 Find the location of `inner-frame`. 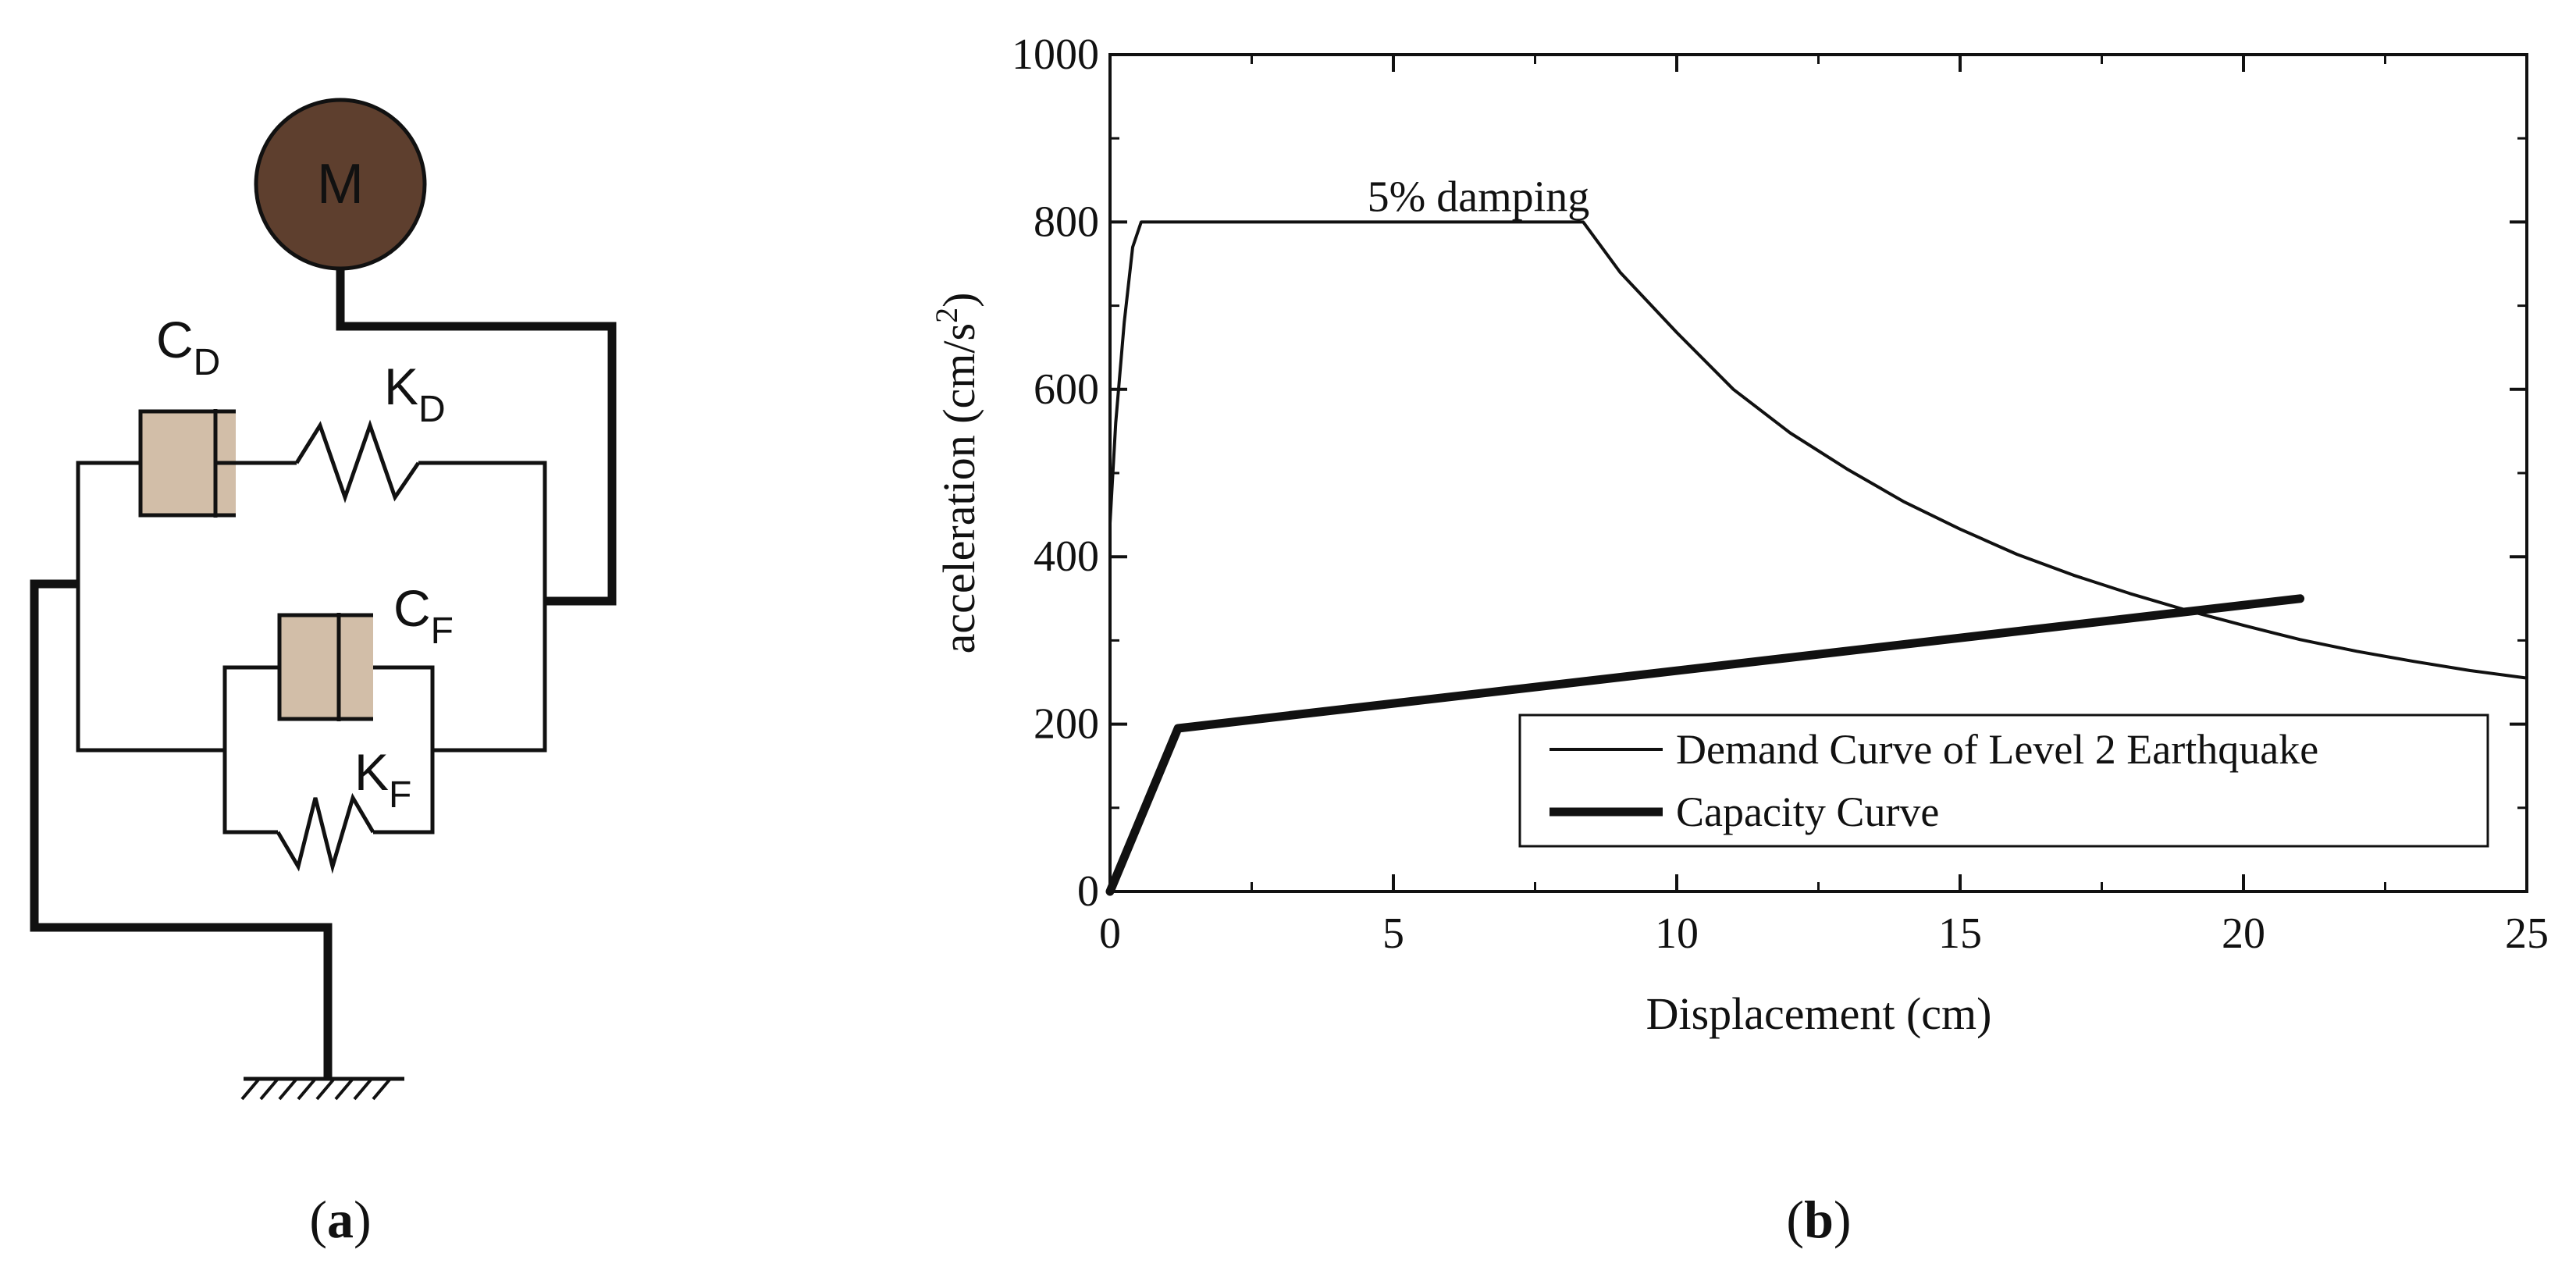

inner-frame is located at coordinates (250, 750).